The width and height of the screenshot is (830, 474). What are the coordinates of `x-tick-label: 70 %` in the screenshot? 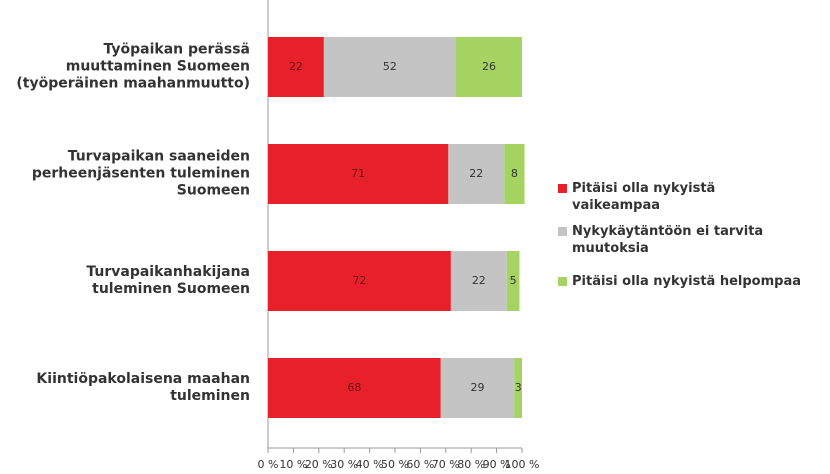 It's located at (446, 464).